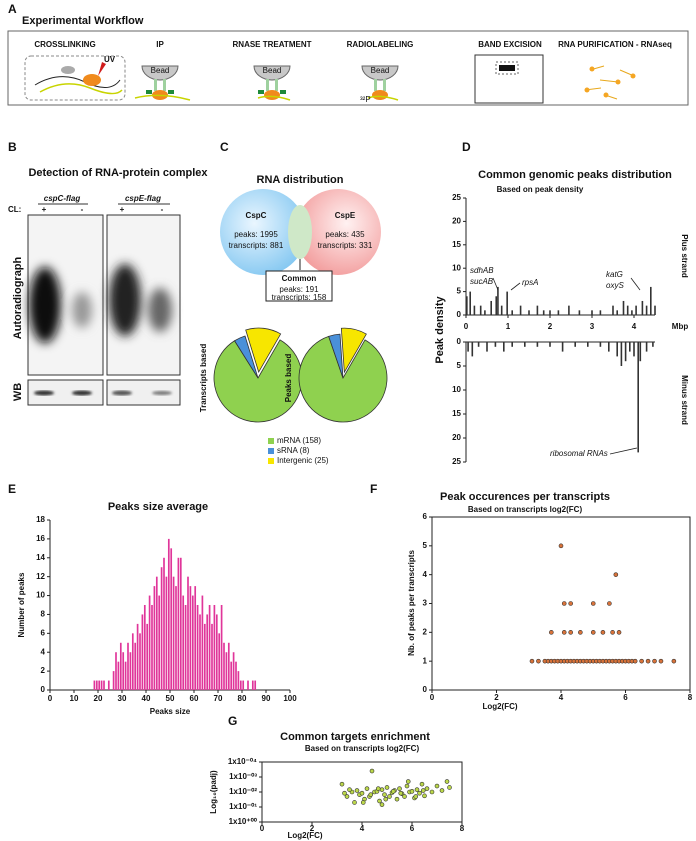  Describe the element at coordinates (456, 461) in the screenshot. I see `y-tick-label: 25` at that location.